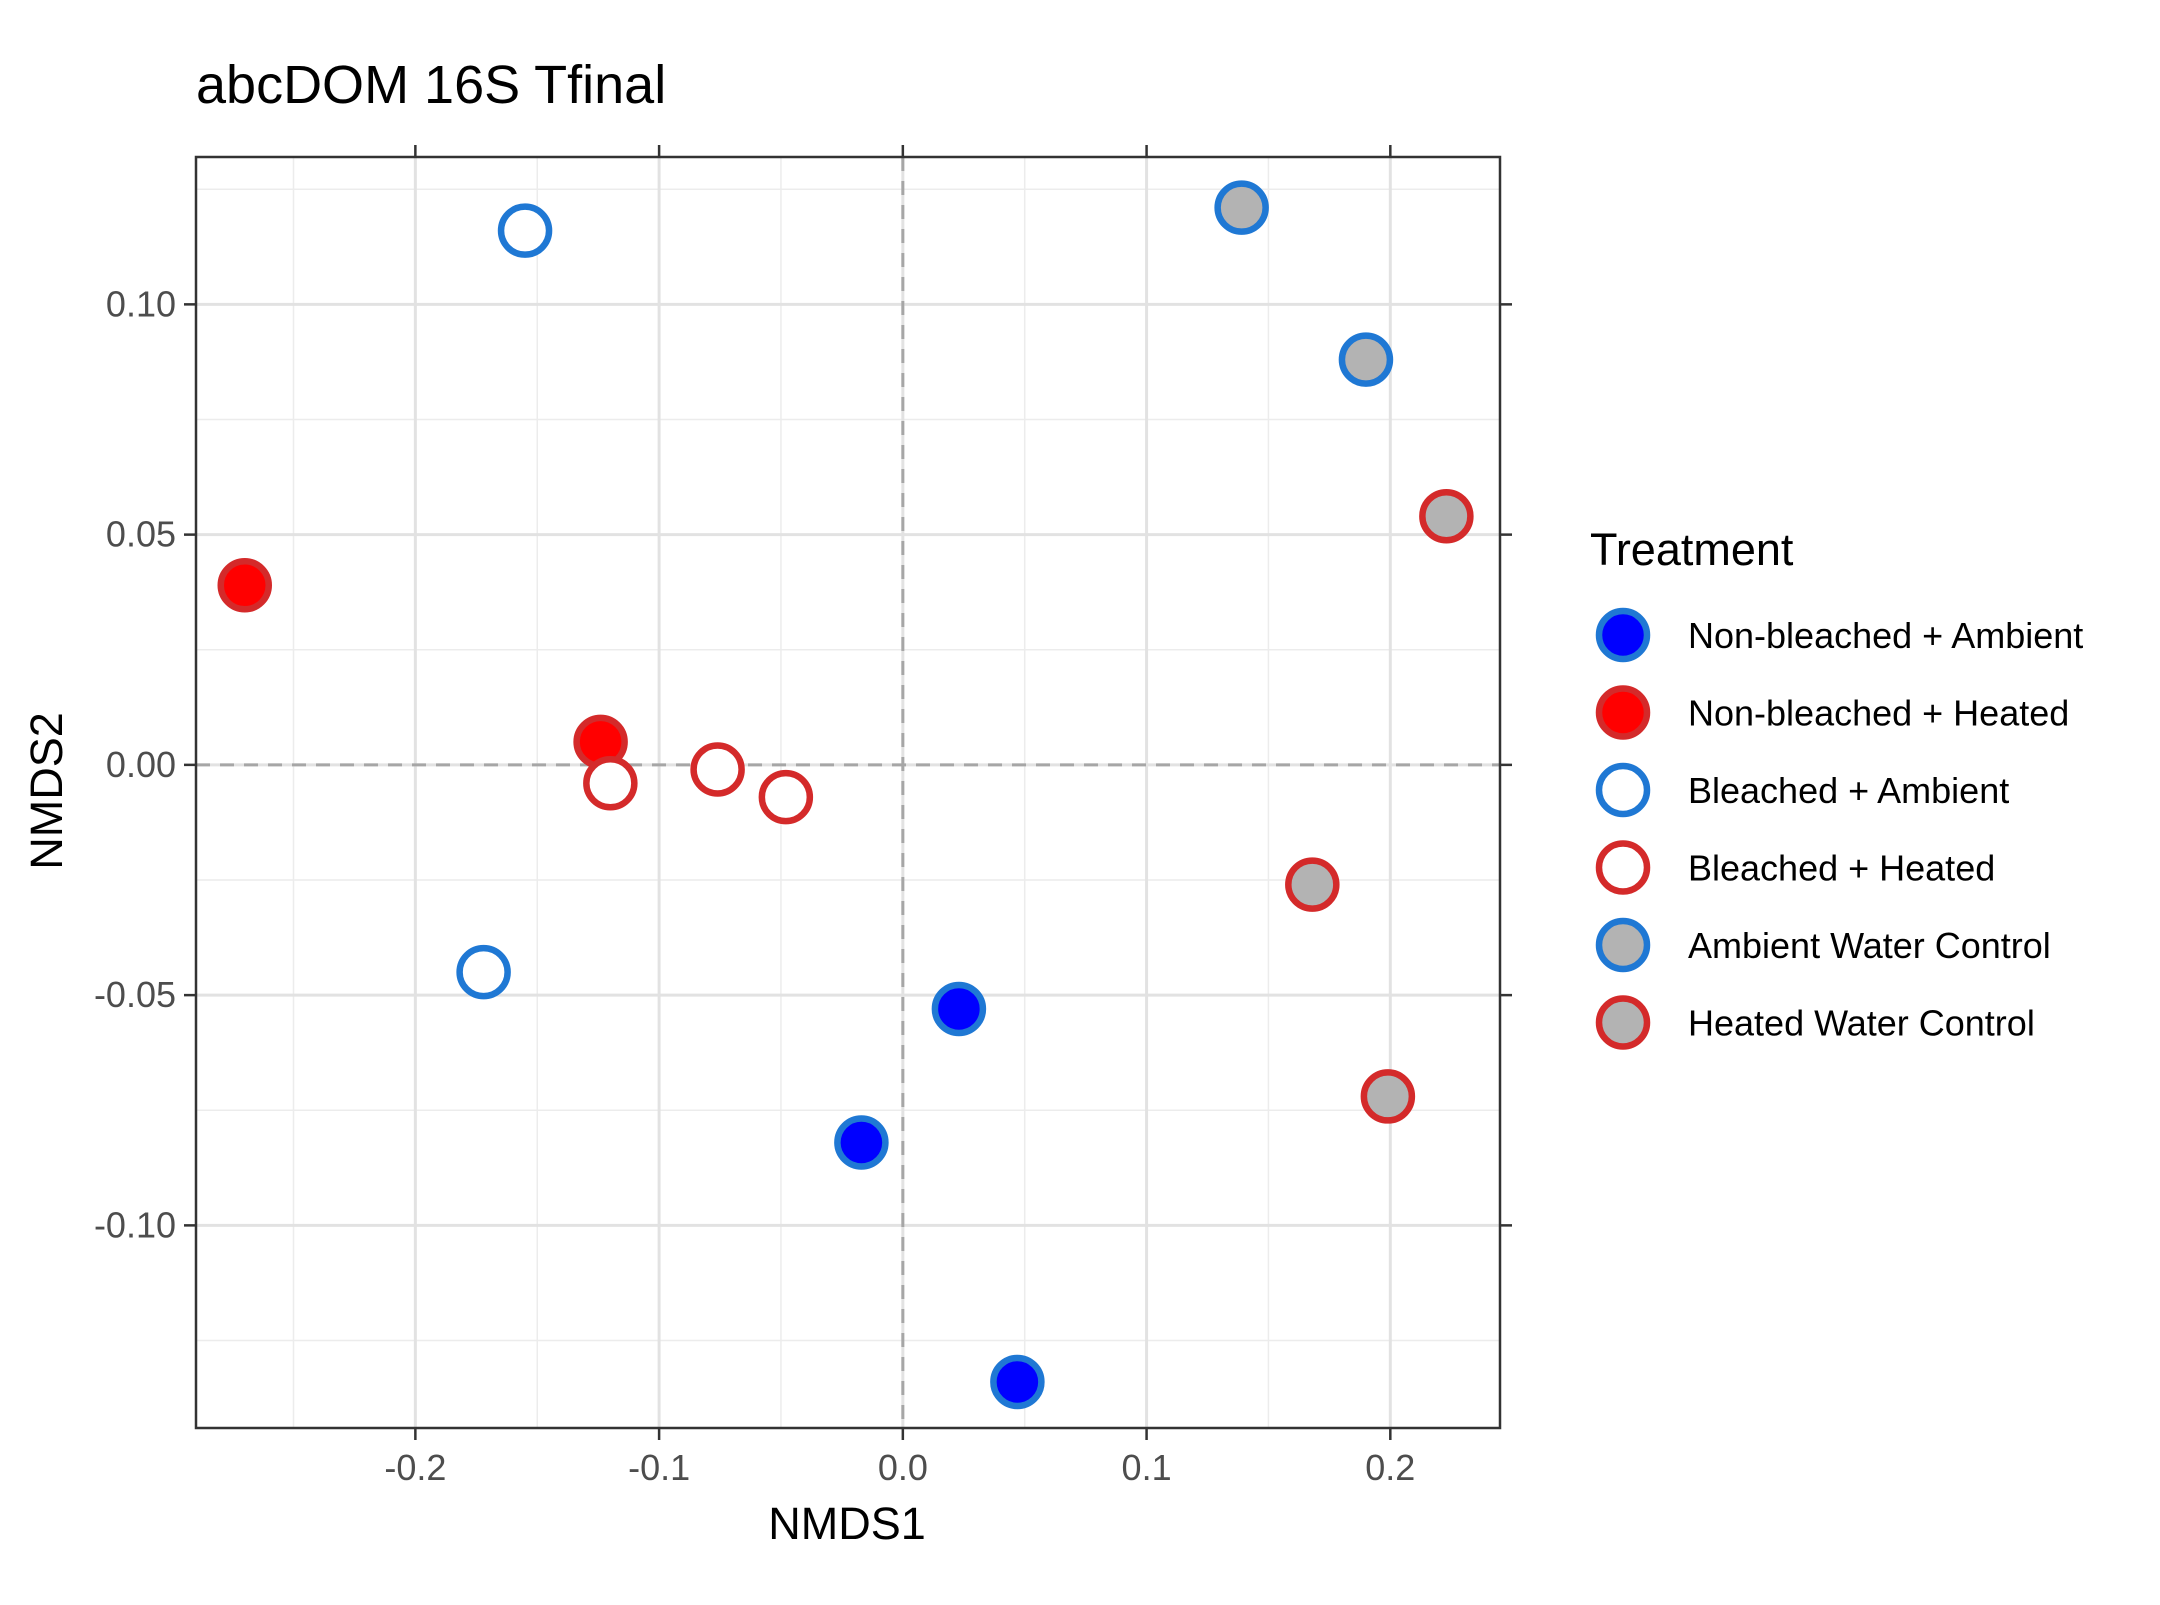 The width and height of the screenshot is (2160, 1605). What do you see at coordinates (415, 1467) in the screenshot?
I see `x-tick-label: -0.2` at bounding box center [415, 1467].